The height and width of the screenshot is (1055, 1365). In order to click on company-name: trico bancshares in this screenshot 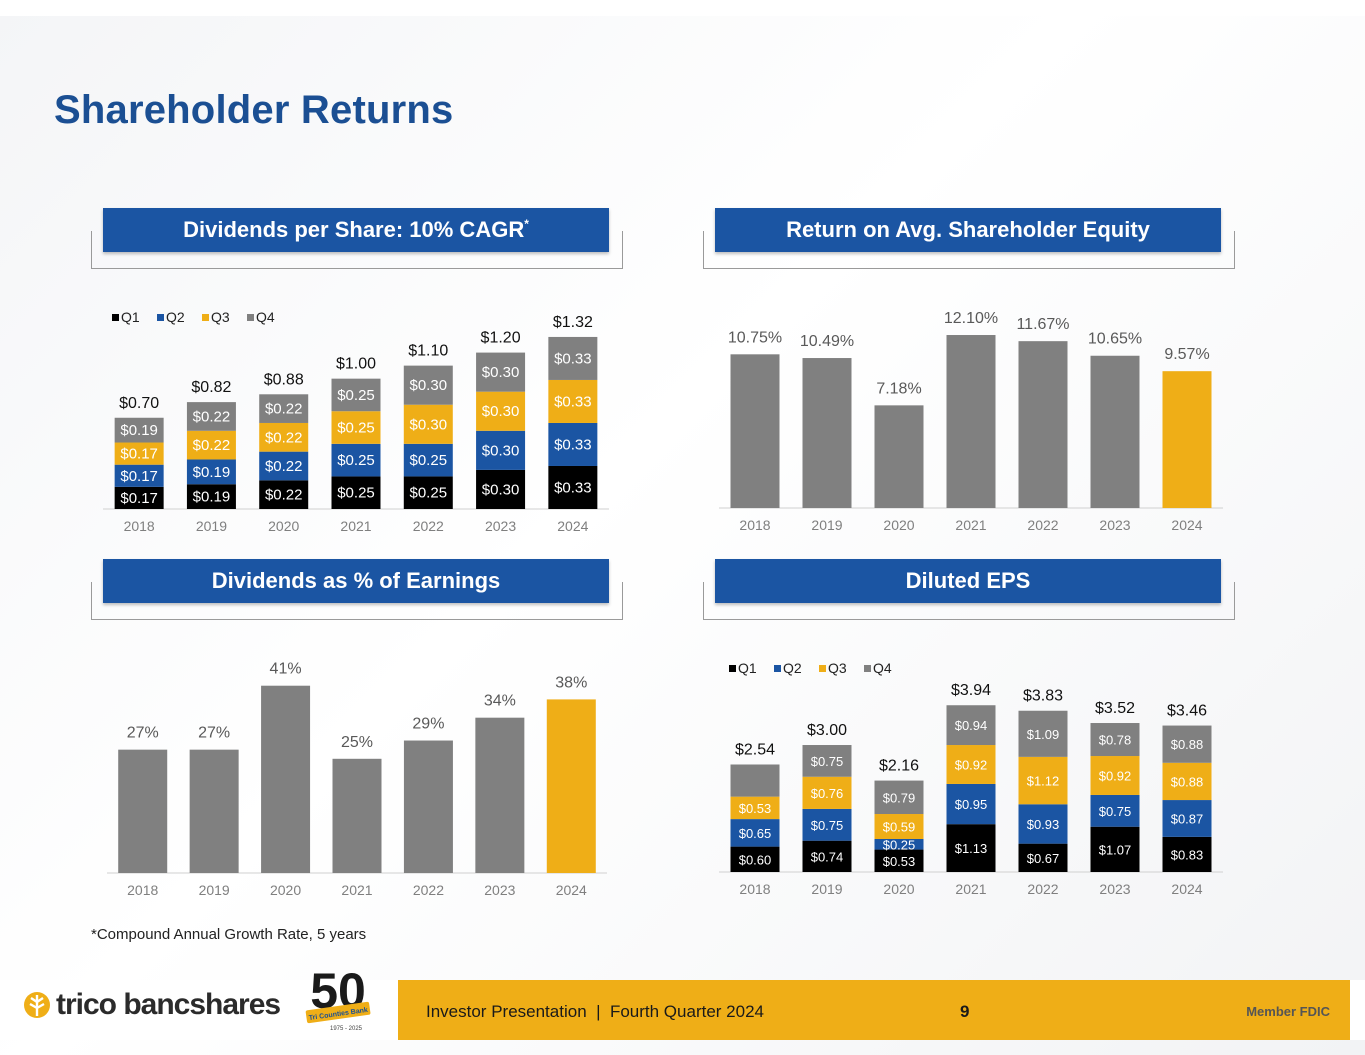, I will do `click(168, 1004)`.